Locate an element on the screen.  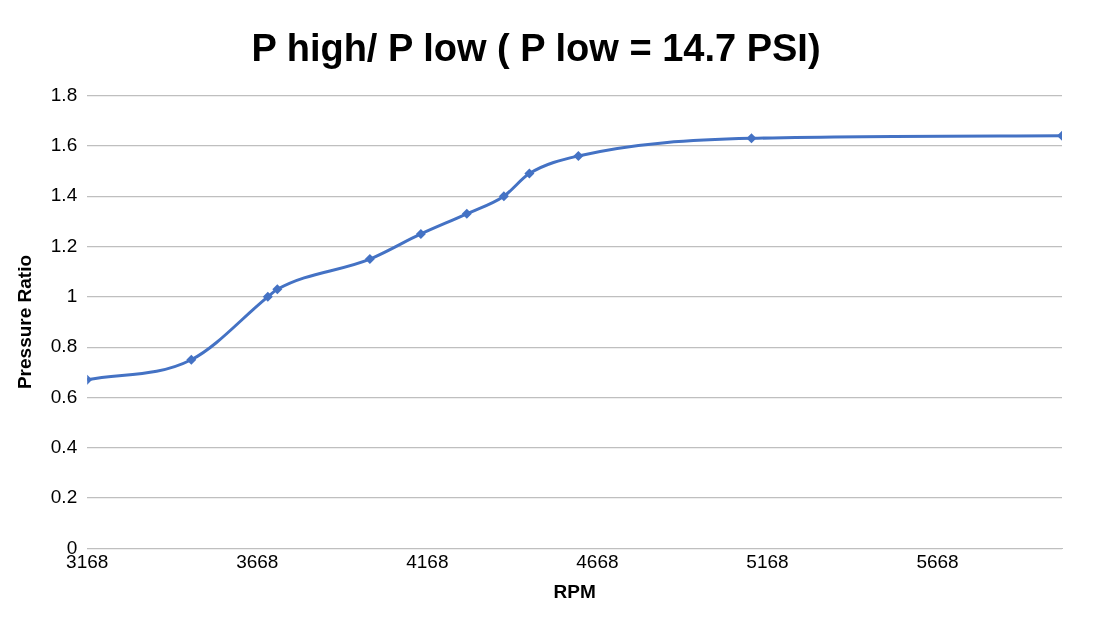
x-tick-label: 4668 is located at coordinates (597, 562).